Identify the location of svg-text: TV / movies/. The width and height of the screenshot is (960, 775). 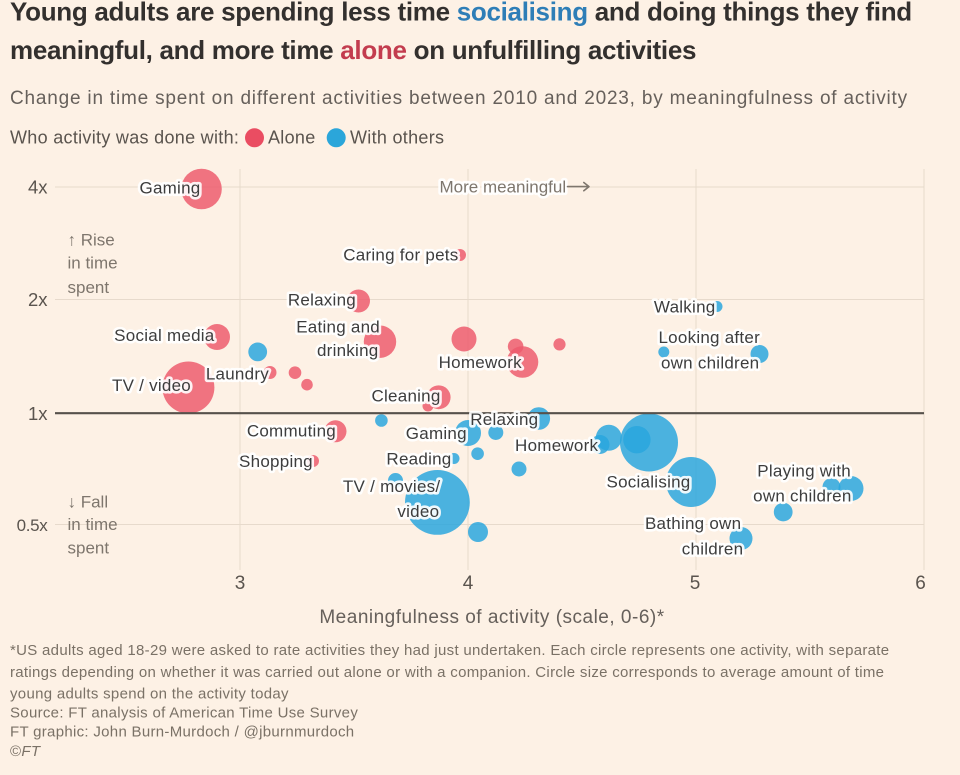
(391, 486).